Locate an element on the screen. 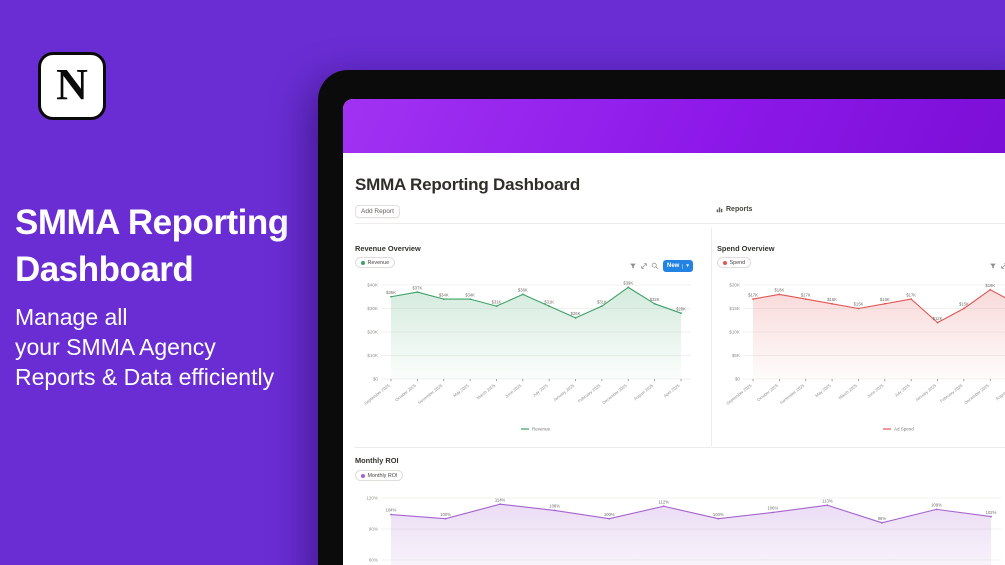 The height and width of the screenshot is (565, 1005). svg-text: 96% is located at coordinates (882, 518).